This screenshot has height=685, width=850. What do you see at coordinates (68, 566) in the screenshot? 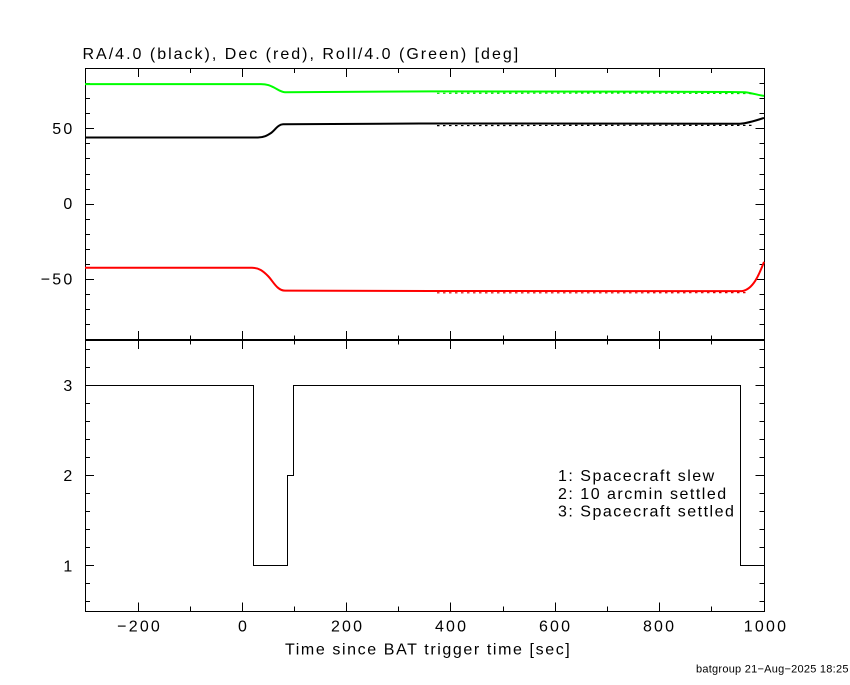
I see `svg-text: 1` at bounding box center [68, 566].